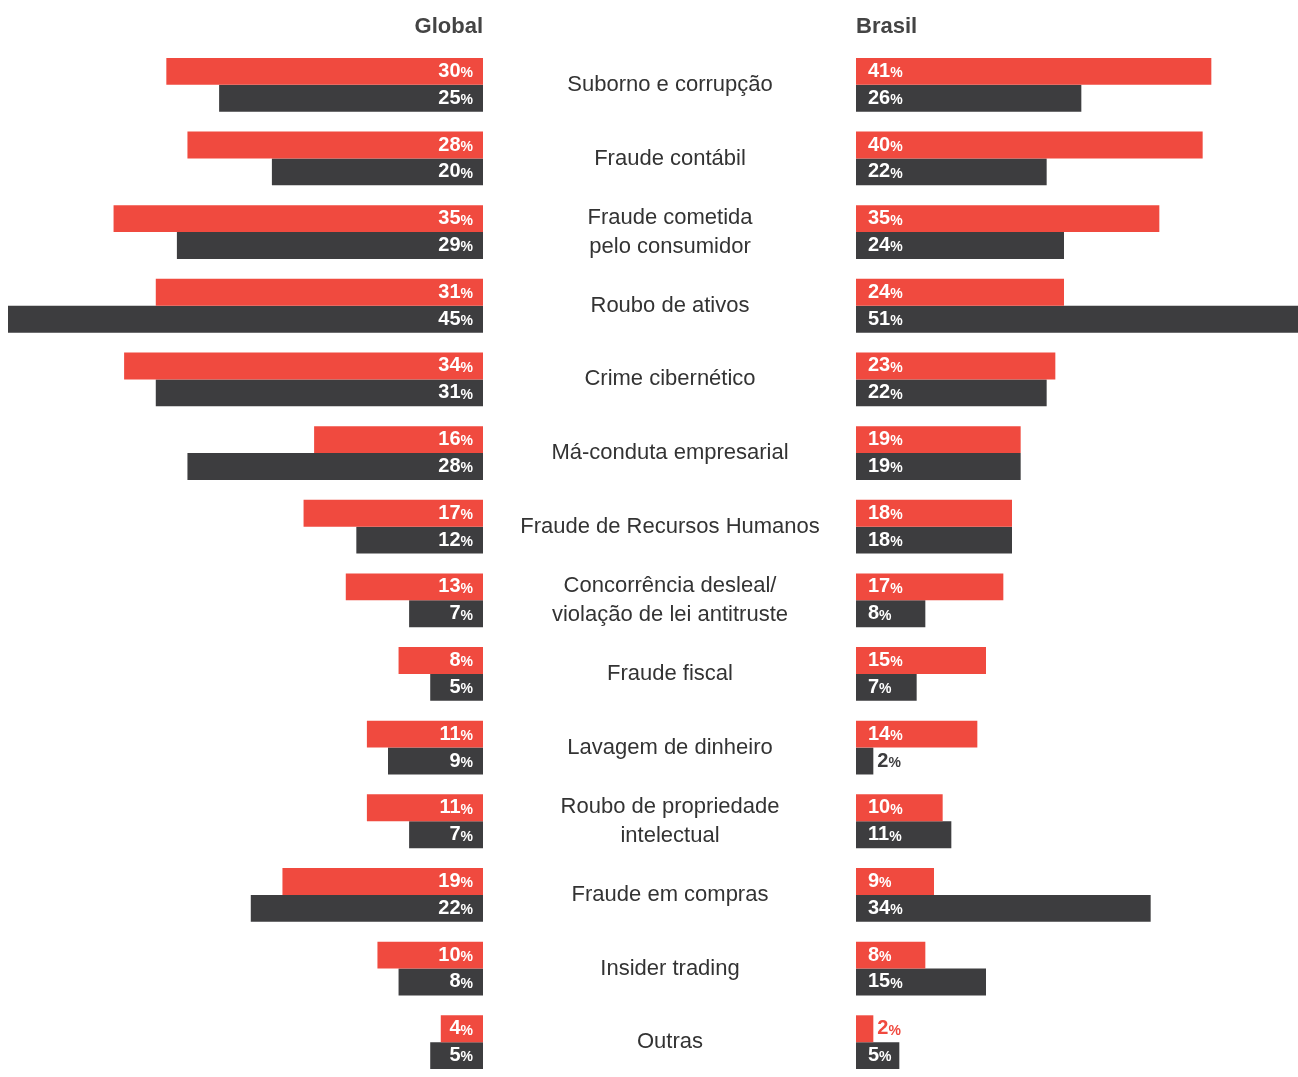 Image resolution: width=1298 pixels, height=1077 pixels. Describe the element at coordinates (886, 538) in the screenshot. I see `data-label: 18%` at that location.